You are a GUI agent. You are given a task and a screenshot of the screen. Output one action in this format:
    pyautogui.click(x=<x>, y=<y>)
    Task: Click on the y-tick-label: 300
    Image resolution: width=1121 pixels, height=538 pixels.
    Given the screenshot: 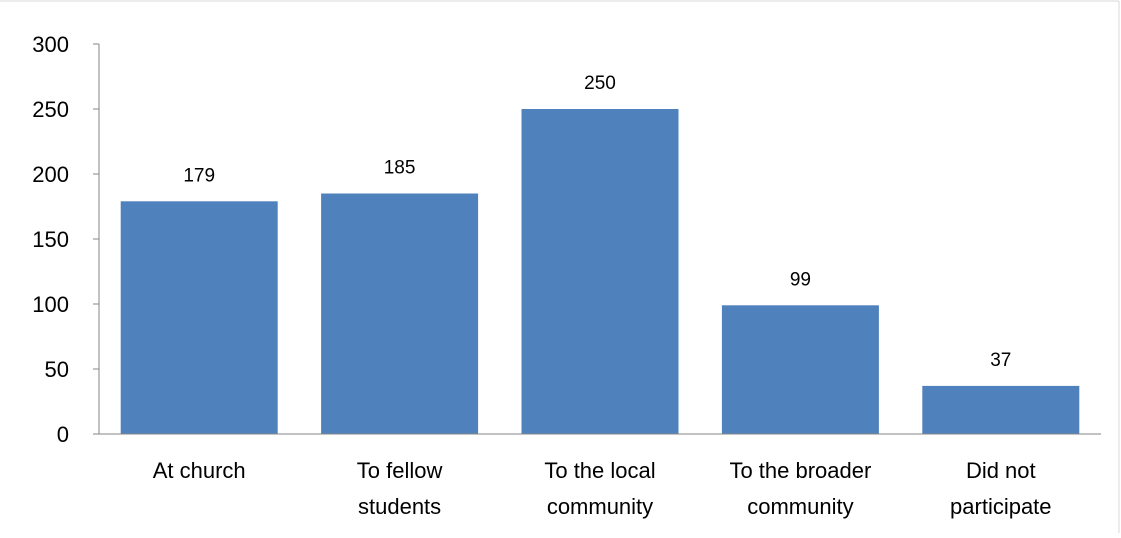 What is the action you would take?
    pyautogui.click(x=50, y=44)
    